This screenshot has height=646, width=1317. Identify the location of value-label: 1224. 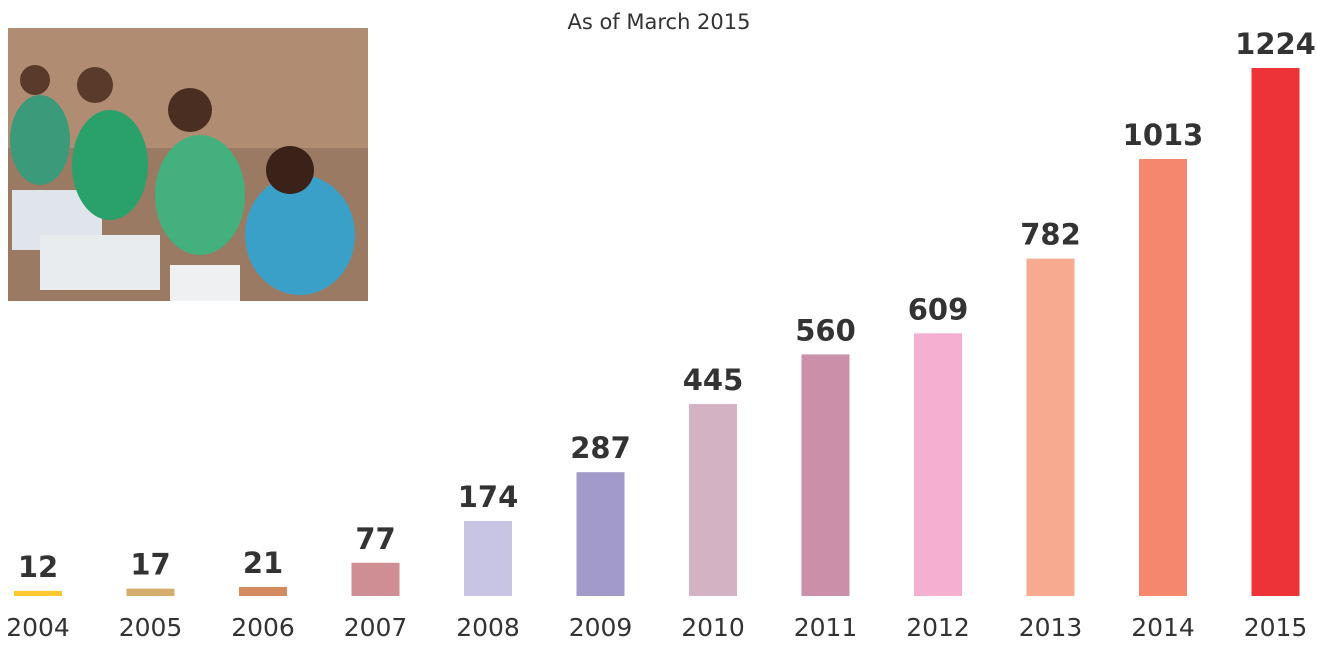
(1275, 44).